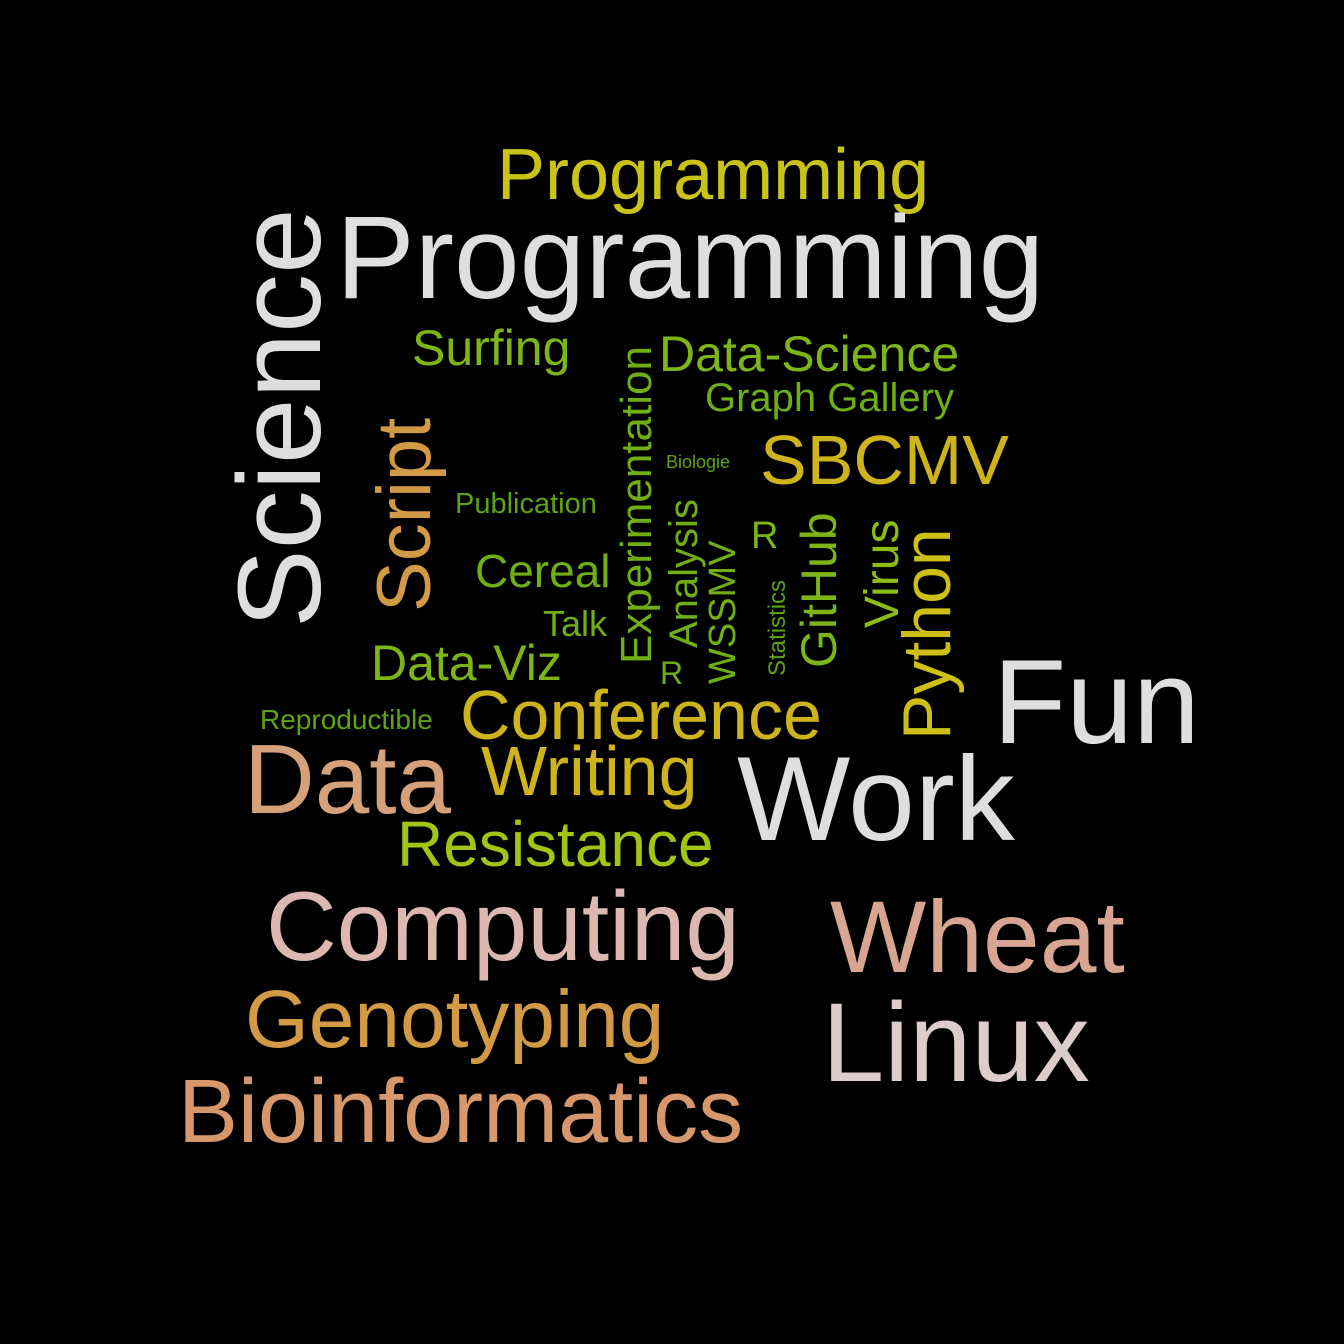  Describe the element at coordinates (575, 623) in the screenshot. I see `word-talk: Talk` at that location.